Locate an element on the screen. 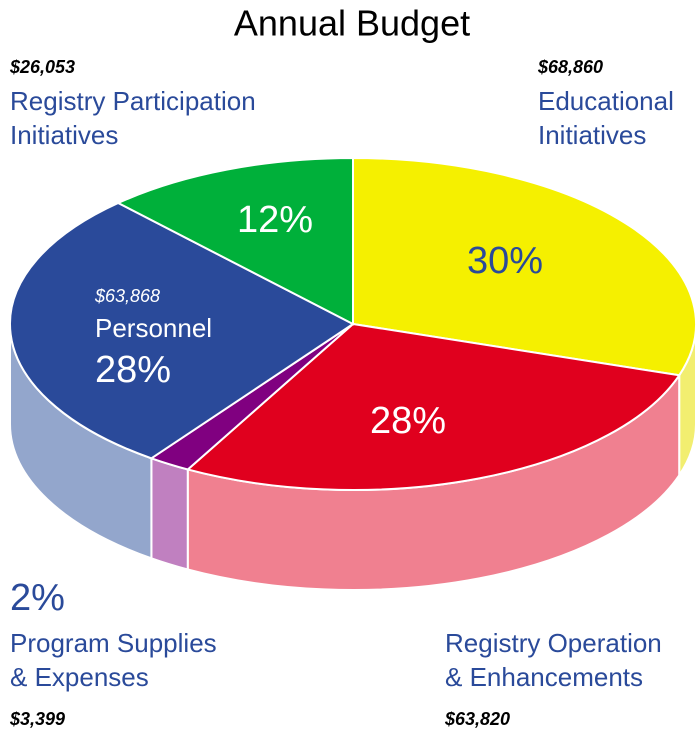  amount-label: $26,053 is located at coordinates (42, 67).